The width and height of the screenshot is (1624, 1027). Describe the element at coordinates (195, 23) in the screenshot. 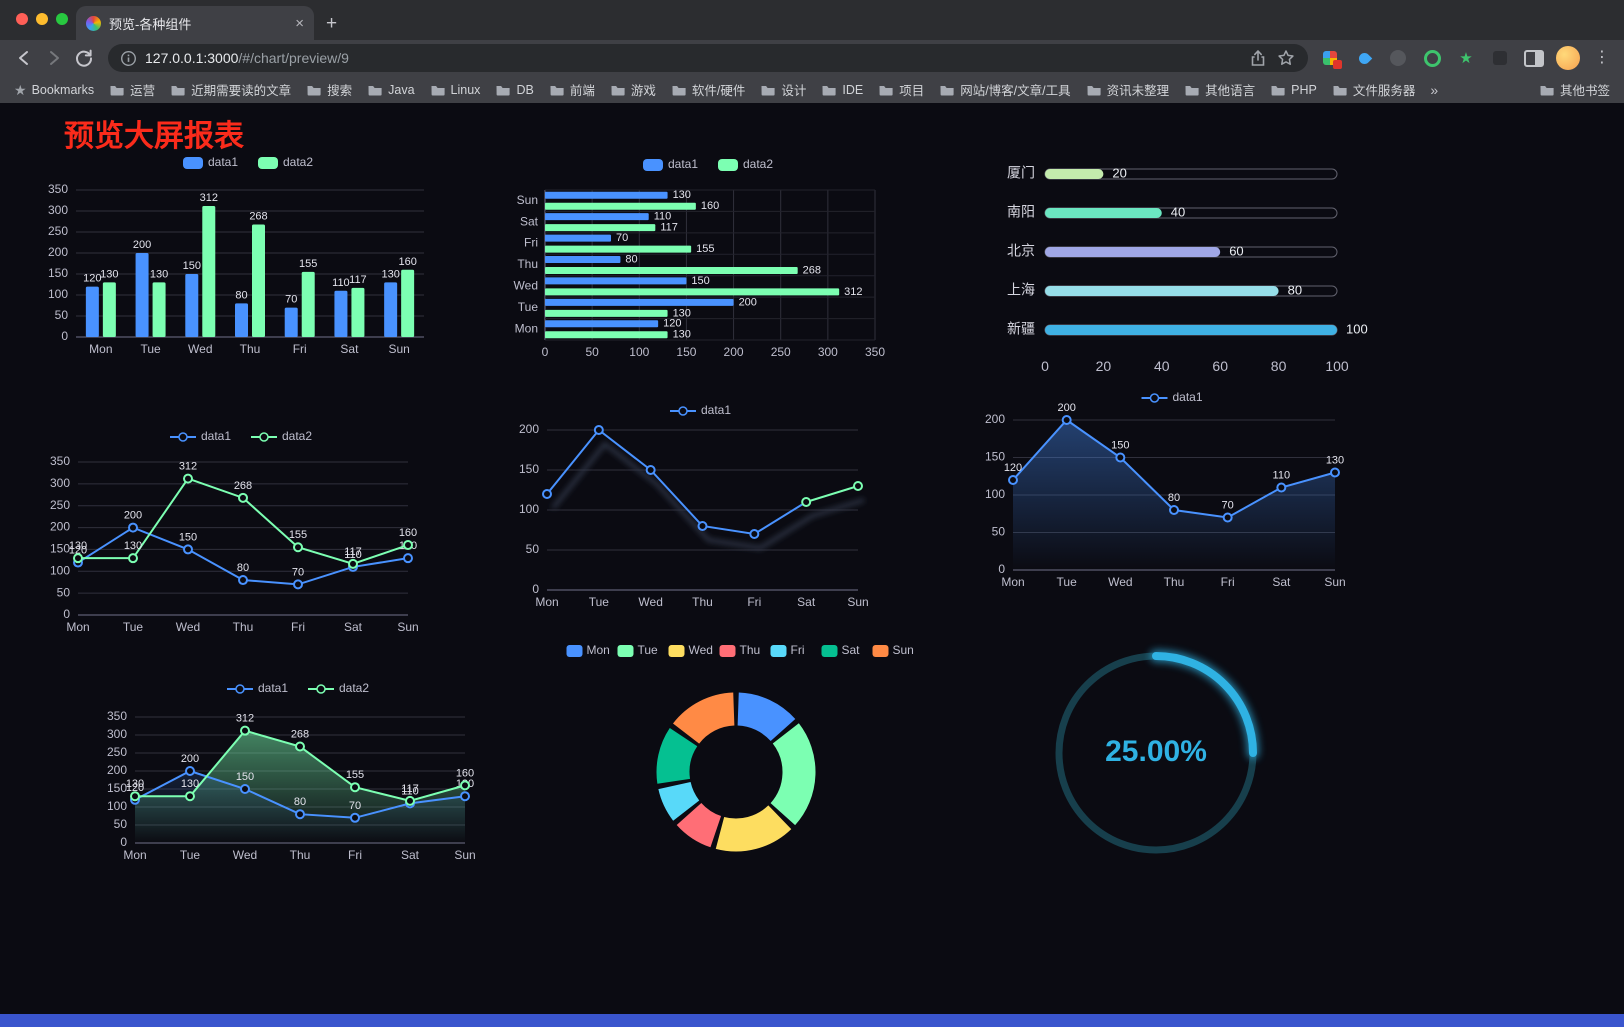

I see `browser-tab: 预览-各种组件 ×` at that location.